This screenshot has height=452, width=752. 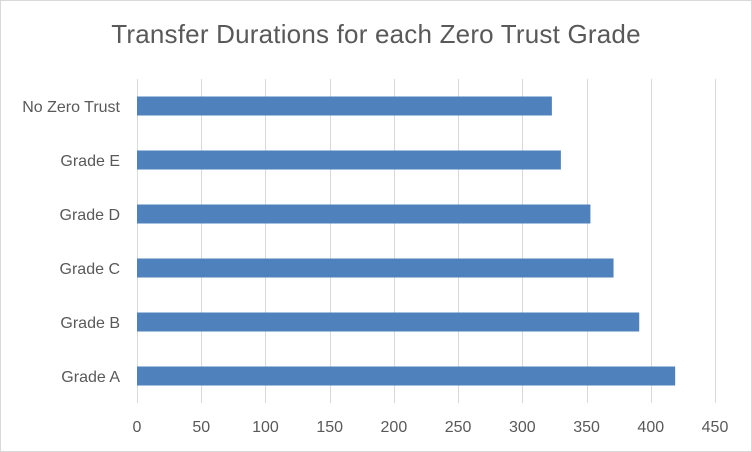 What do you see at coordinates (201, 427) in the screenshot?
I see `x-tick-label-50: 50` at bounding box center [201, 427].